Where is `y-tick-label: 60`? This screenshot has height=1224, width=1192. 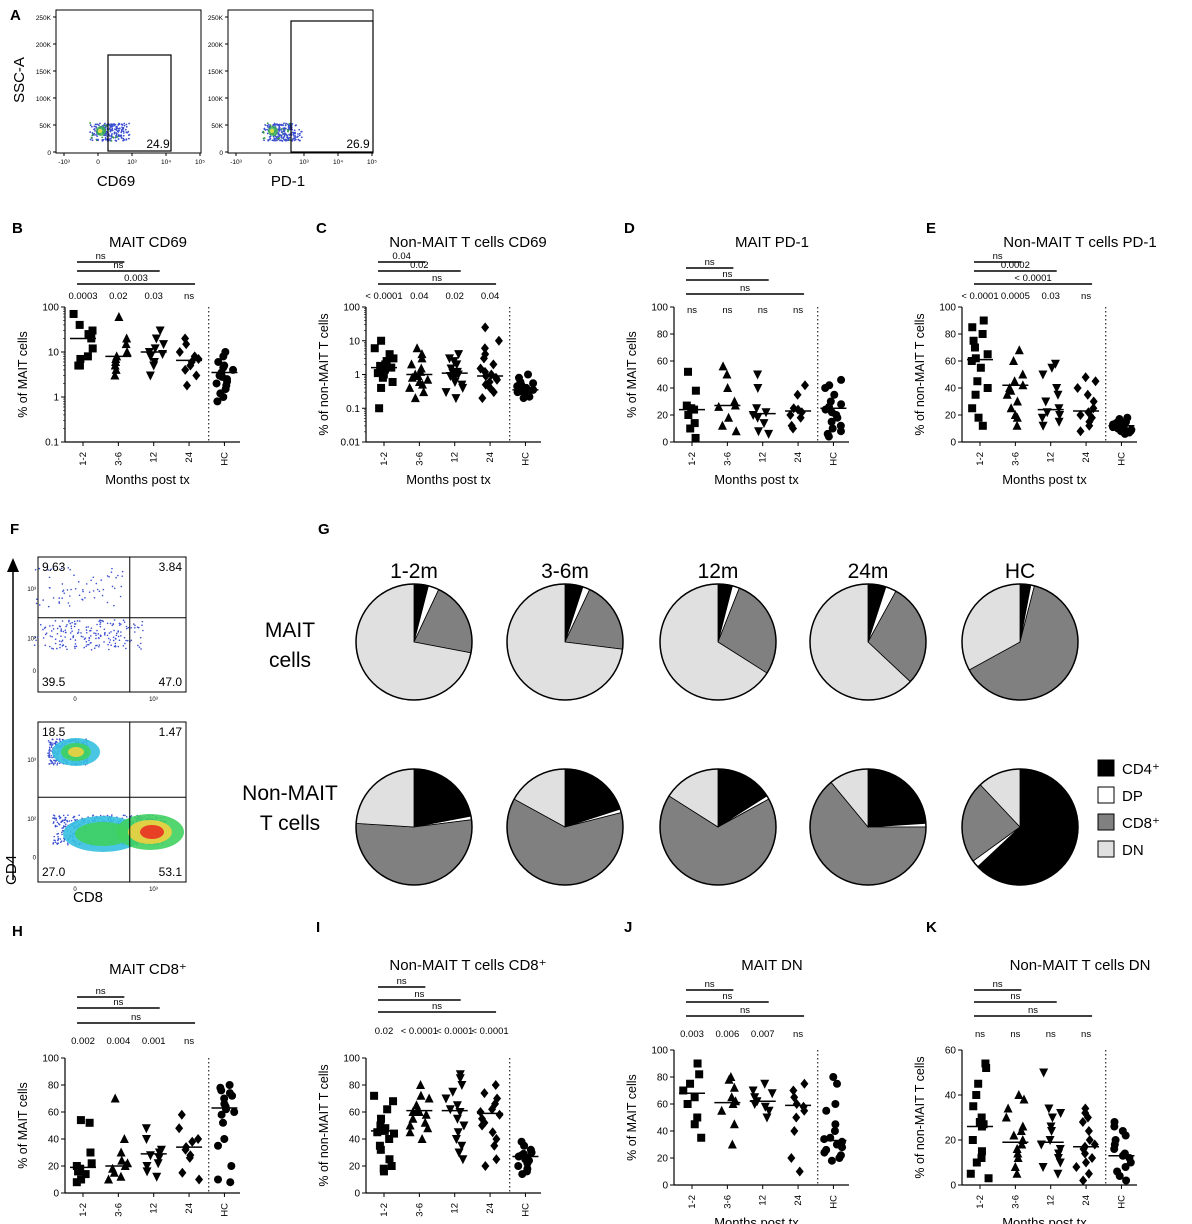 y-tick-label: 60 is located at coordinates (355, 1113).